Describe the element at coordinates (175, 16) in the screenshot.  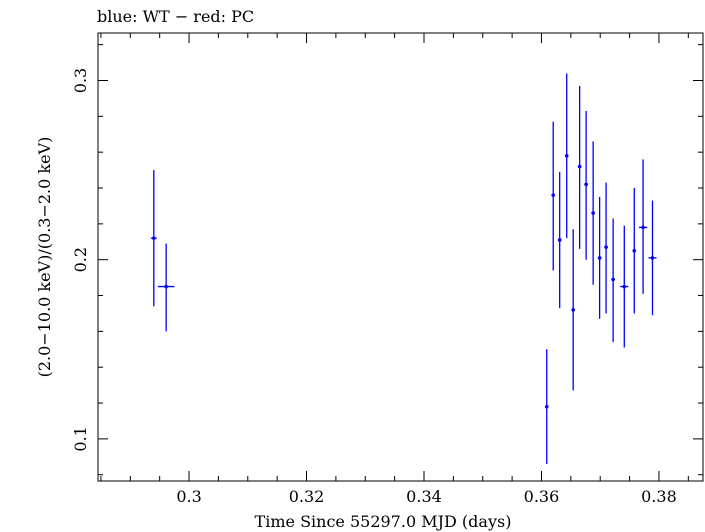
I see `chart-title: blue: WT − red: PC` at that location.